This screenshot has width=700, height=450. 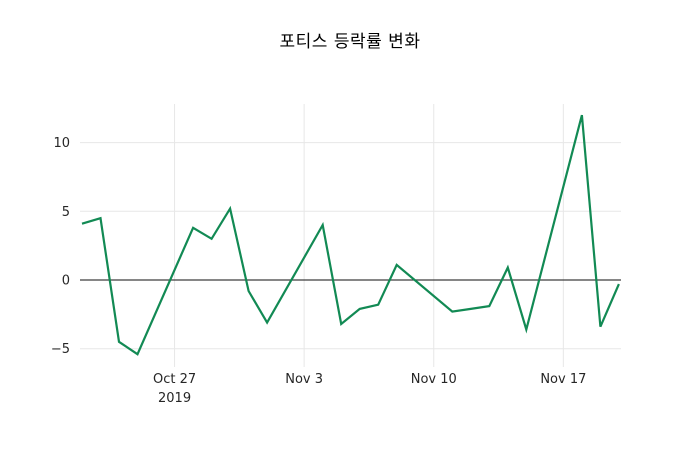 What do you see at coordinates (66, 212) in the screenshot?
I see `y-tick-label: 5` at bounding box center [66, 212].